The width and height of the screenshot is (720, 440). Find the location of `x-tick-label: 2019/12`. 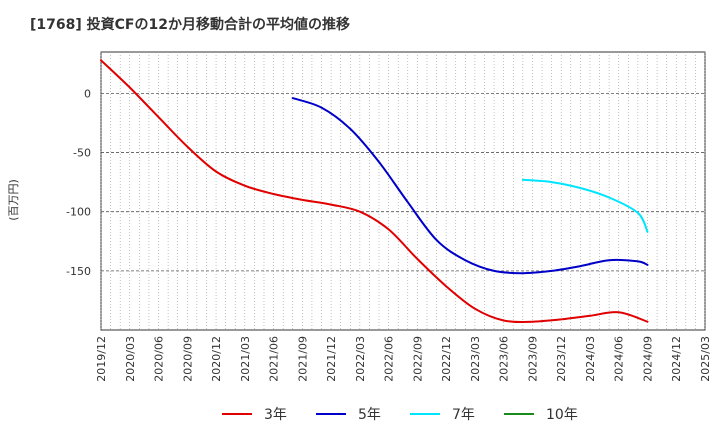

x-tick-label: 2019/12 is located at coordinates (101, 359).